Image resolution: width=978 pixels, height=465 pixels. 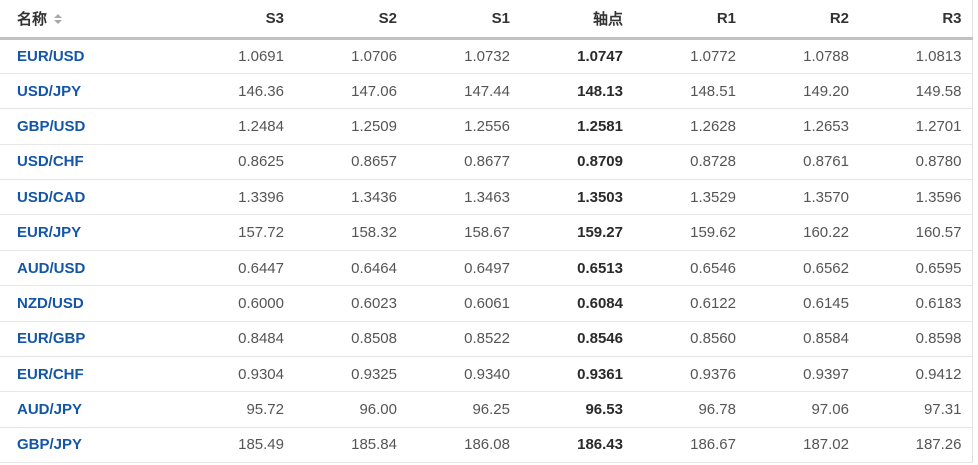 I want to click on pair-cell: EUR/GBP, so click(x=90, y=339).